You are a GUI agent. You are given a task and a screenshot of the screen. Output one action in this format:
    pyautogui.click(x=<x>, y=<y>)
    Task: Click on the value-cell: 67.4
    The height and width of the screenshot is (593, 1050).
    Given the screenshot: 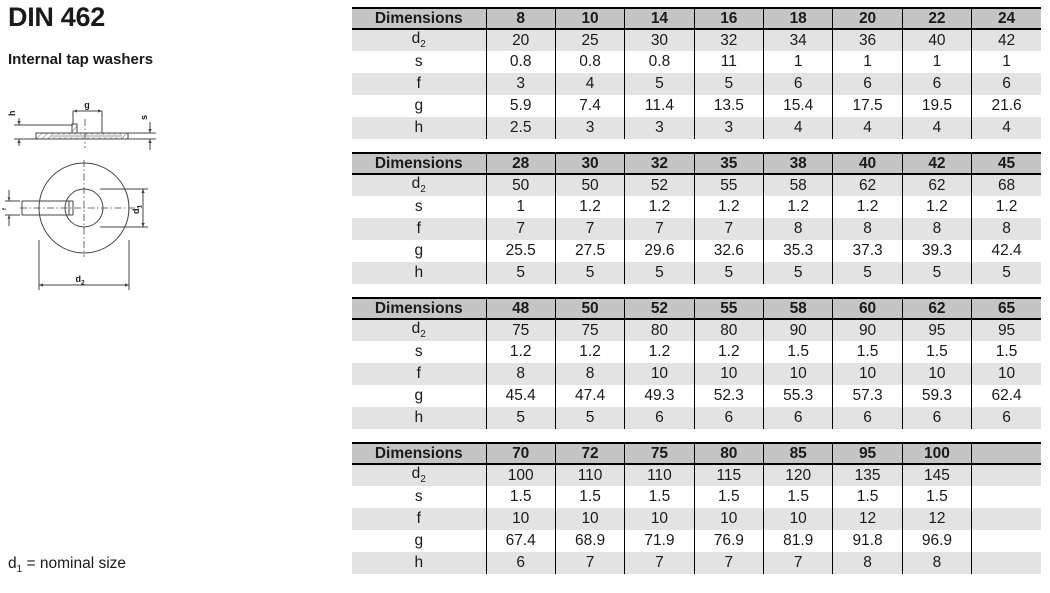 What is the action you would take?
    pyautogui.click(x=521, y=541)
    